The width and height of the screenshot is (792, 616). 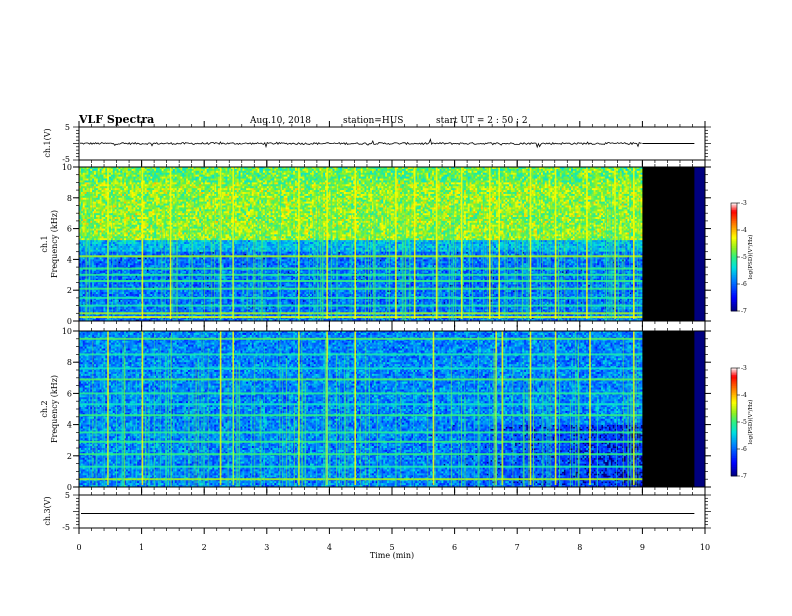 I want to click on ch1-waveform-ylabel: ch.1(V), so click(x=47, y=142).